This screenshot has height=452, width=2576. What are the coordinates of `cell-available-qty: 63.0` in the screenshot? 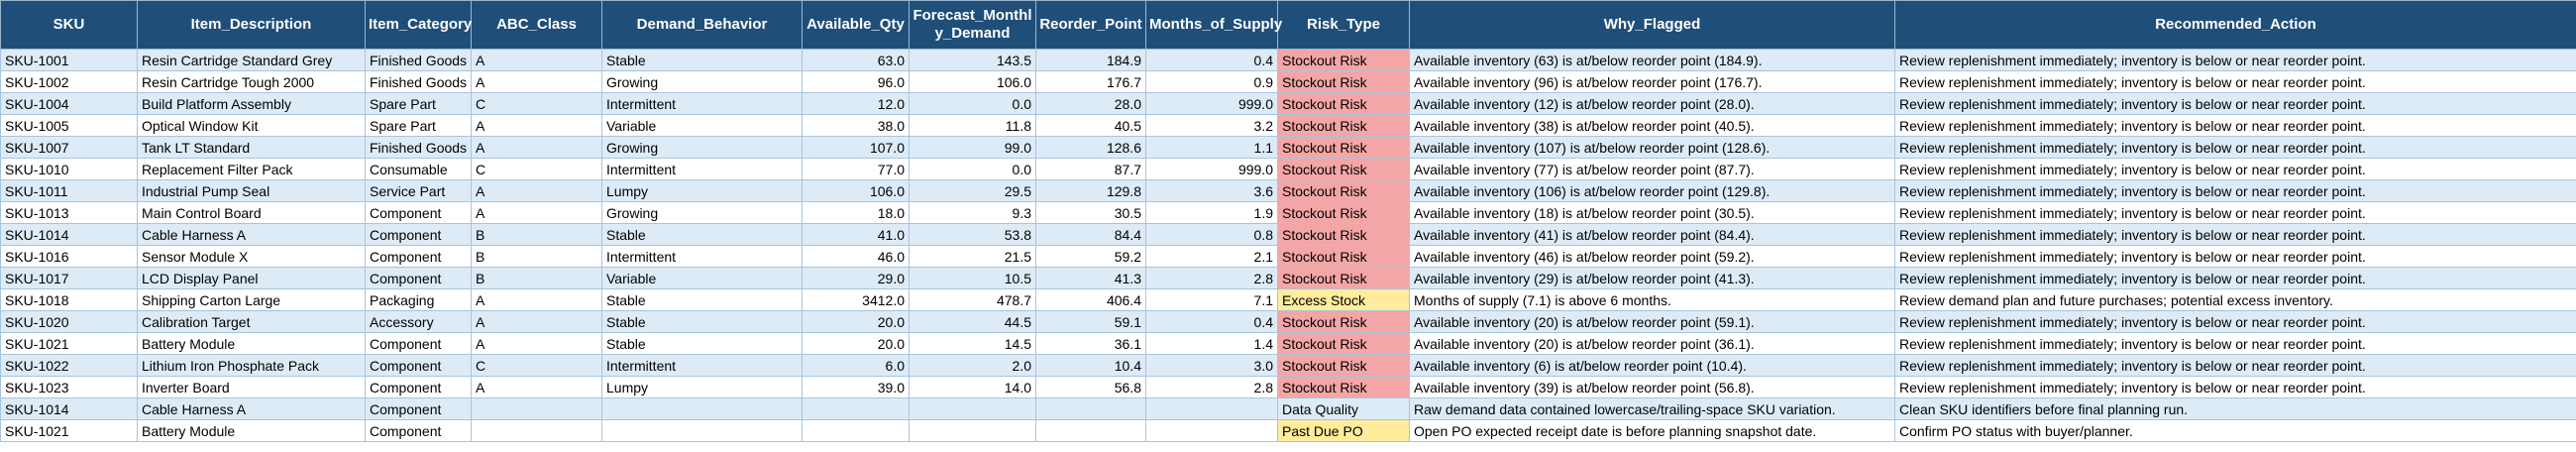 It's located at (856, 60).